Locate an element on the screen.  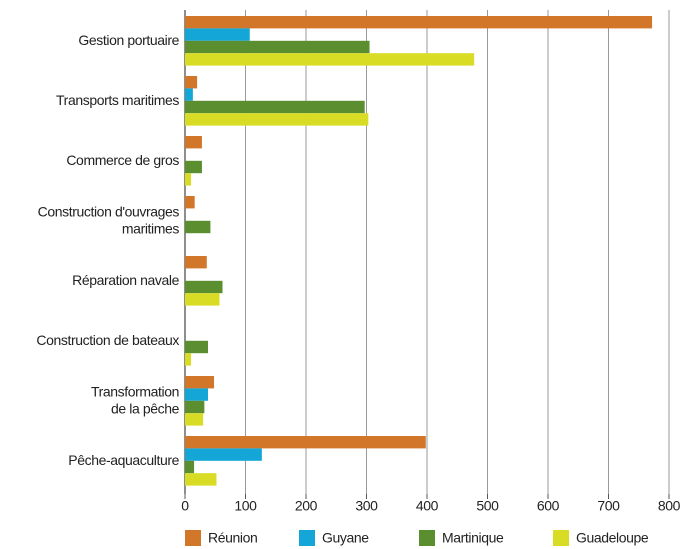
y-tick-label: Transports maritimes is located at coordinates (117, 100).